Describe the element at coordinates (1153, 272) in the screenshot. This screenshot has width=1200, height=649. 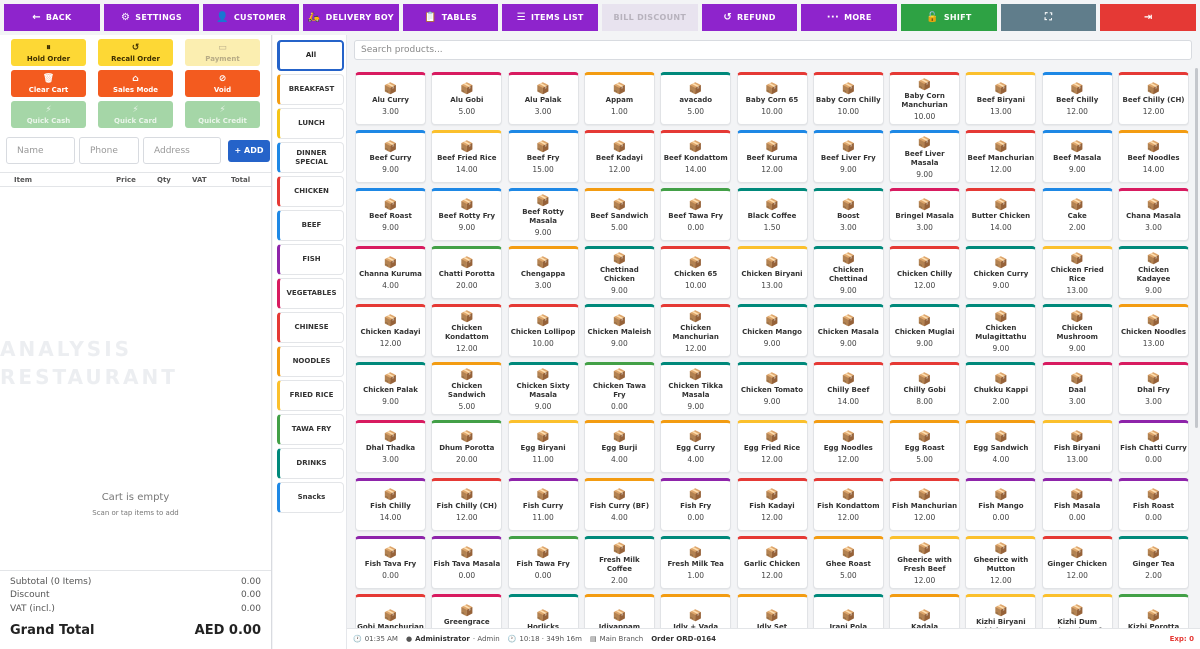
I see `product-card: 📦 Chicken Kadayee 9.00` at that location.